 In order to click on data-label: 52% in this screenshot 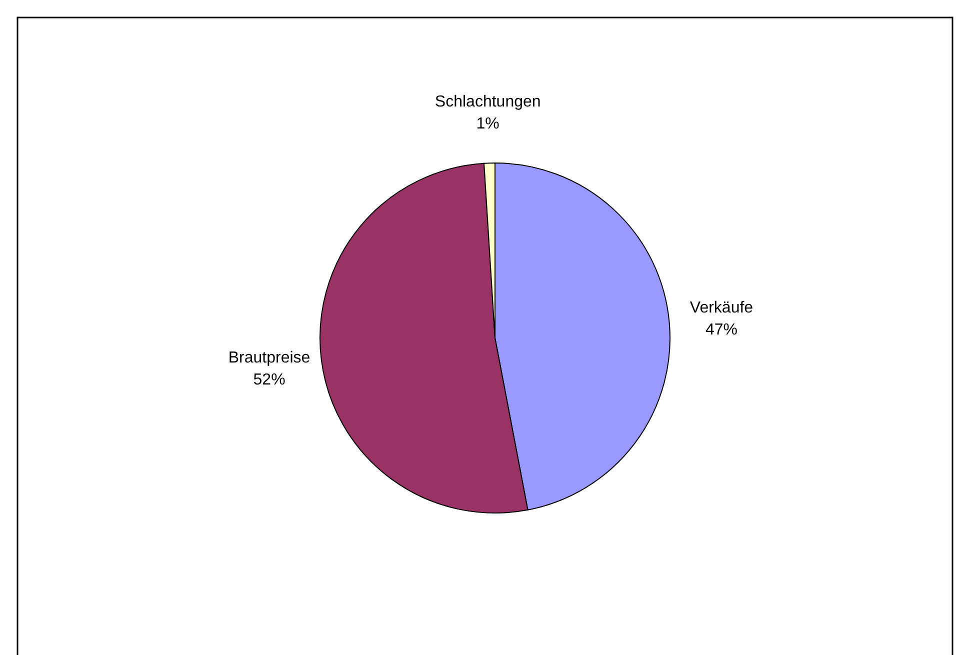, I will do `click(269, 380)`.